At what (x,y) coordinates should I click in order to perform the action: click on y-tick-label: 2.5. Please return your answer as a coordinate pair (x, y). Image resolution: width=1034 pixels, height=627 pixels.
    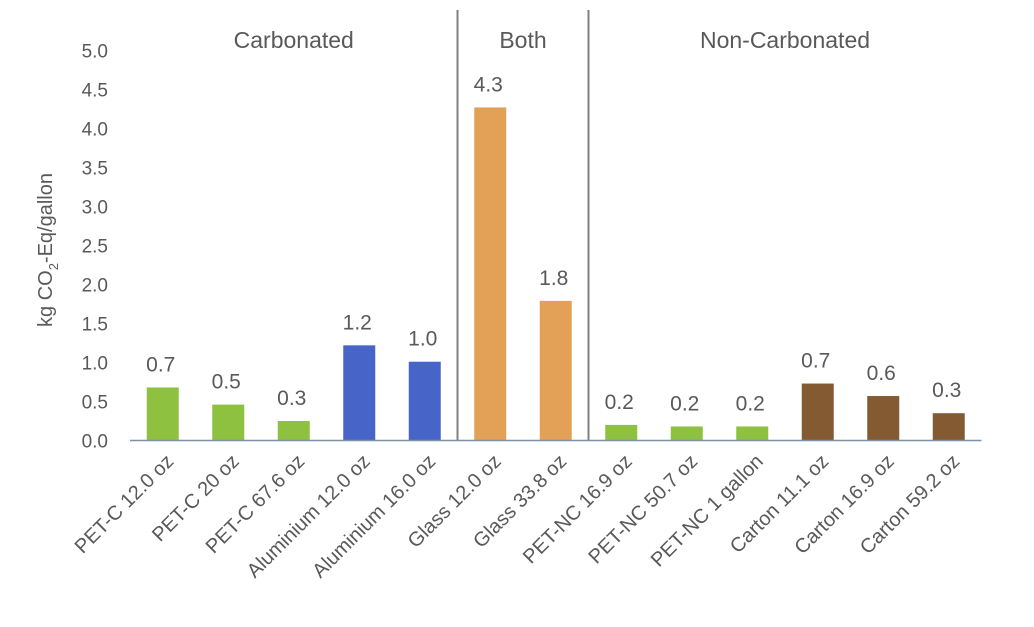
    Looking at the image, I should click on (95, 247).